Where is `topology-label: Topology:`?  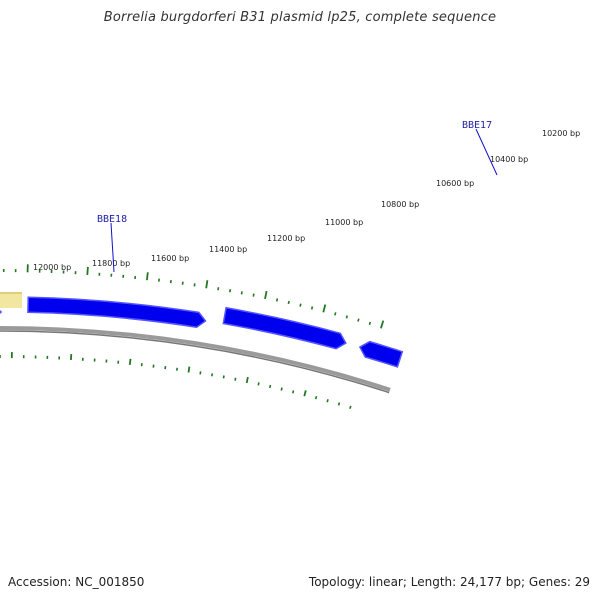
topology-label: Topology: is located at coordinates (337, 582).